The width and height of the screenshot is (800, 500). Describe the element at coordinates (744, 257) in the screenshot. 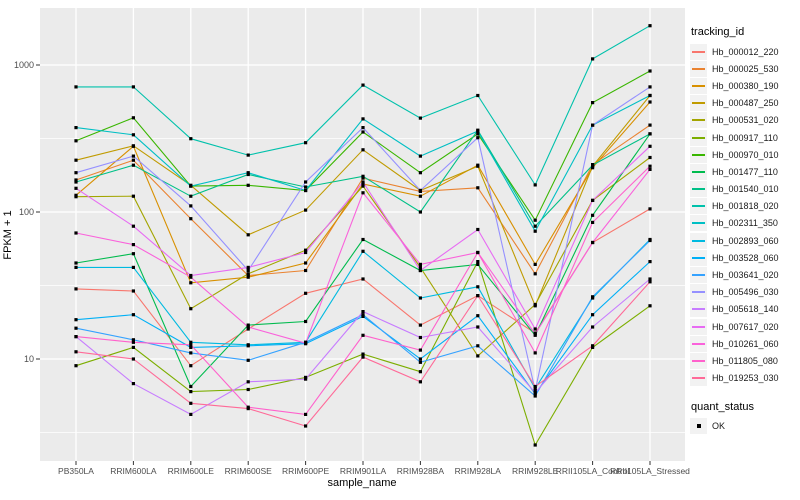

I see `legend-entry: Hb_003528_060` at that location.